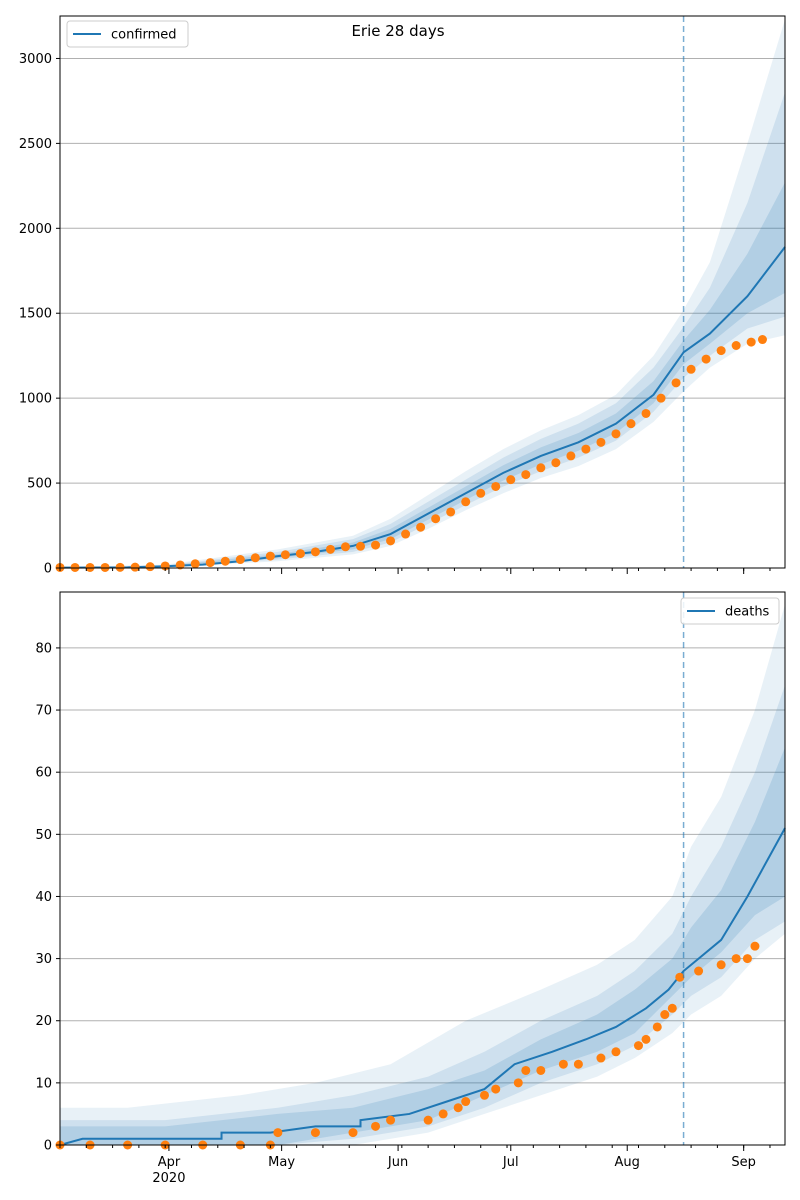  Describe the element at coordinates (43, 835) in the screenshot. I see `deaths-y-tick-label: 50` at that location.